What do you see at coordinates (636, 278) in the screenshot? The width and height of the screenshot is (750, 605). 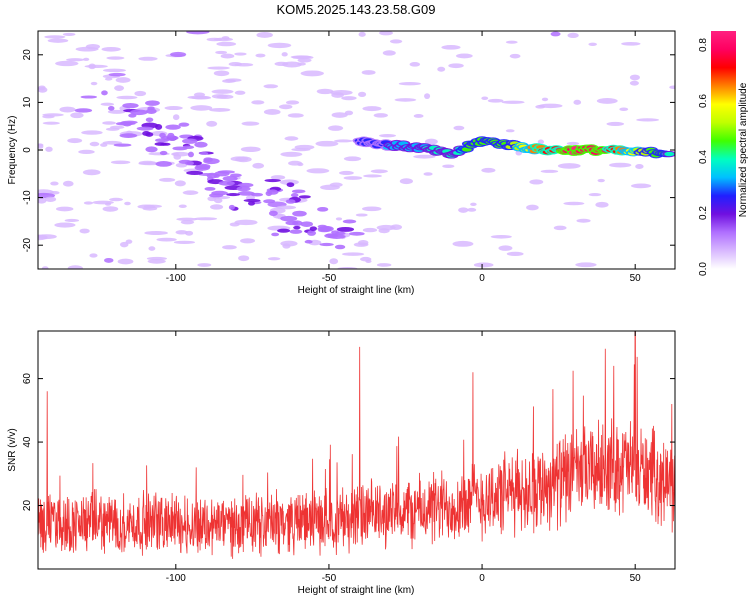 I see `spectrogram-xtick-label: 50` at bounding box center [636, 278].